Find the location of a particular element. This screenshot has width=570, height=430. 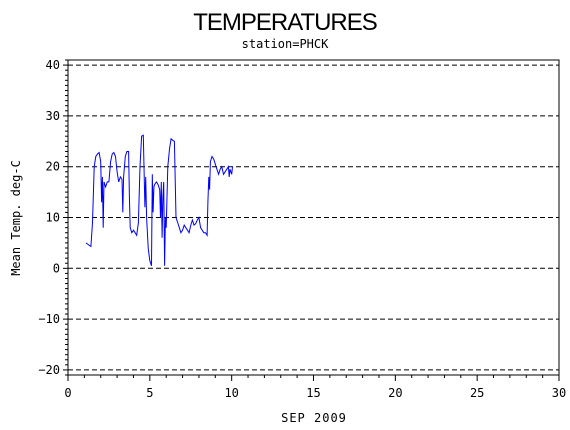

series-group is located at coordinates (159, 200).